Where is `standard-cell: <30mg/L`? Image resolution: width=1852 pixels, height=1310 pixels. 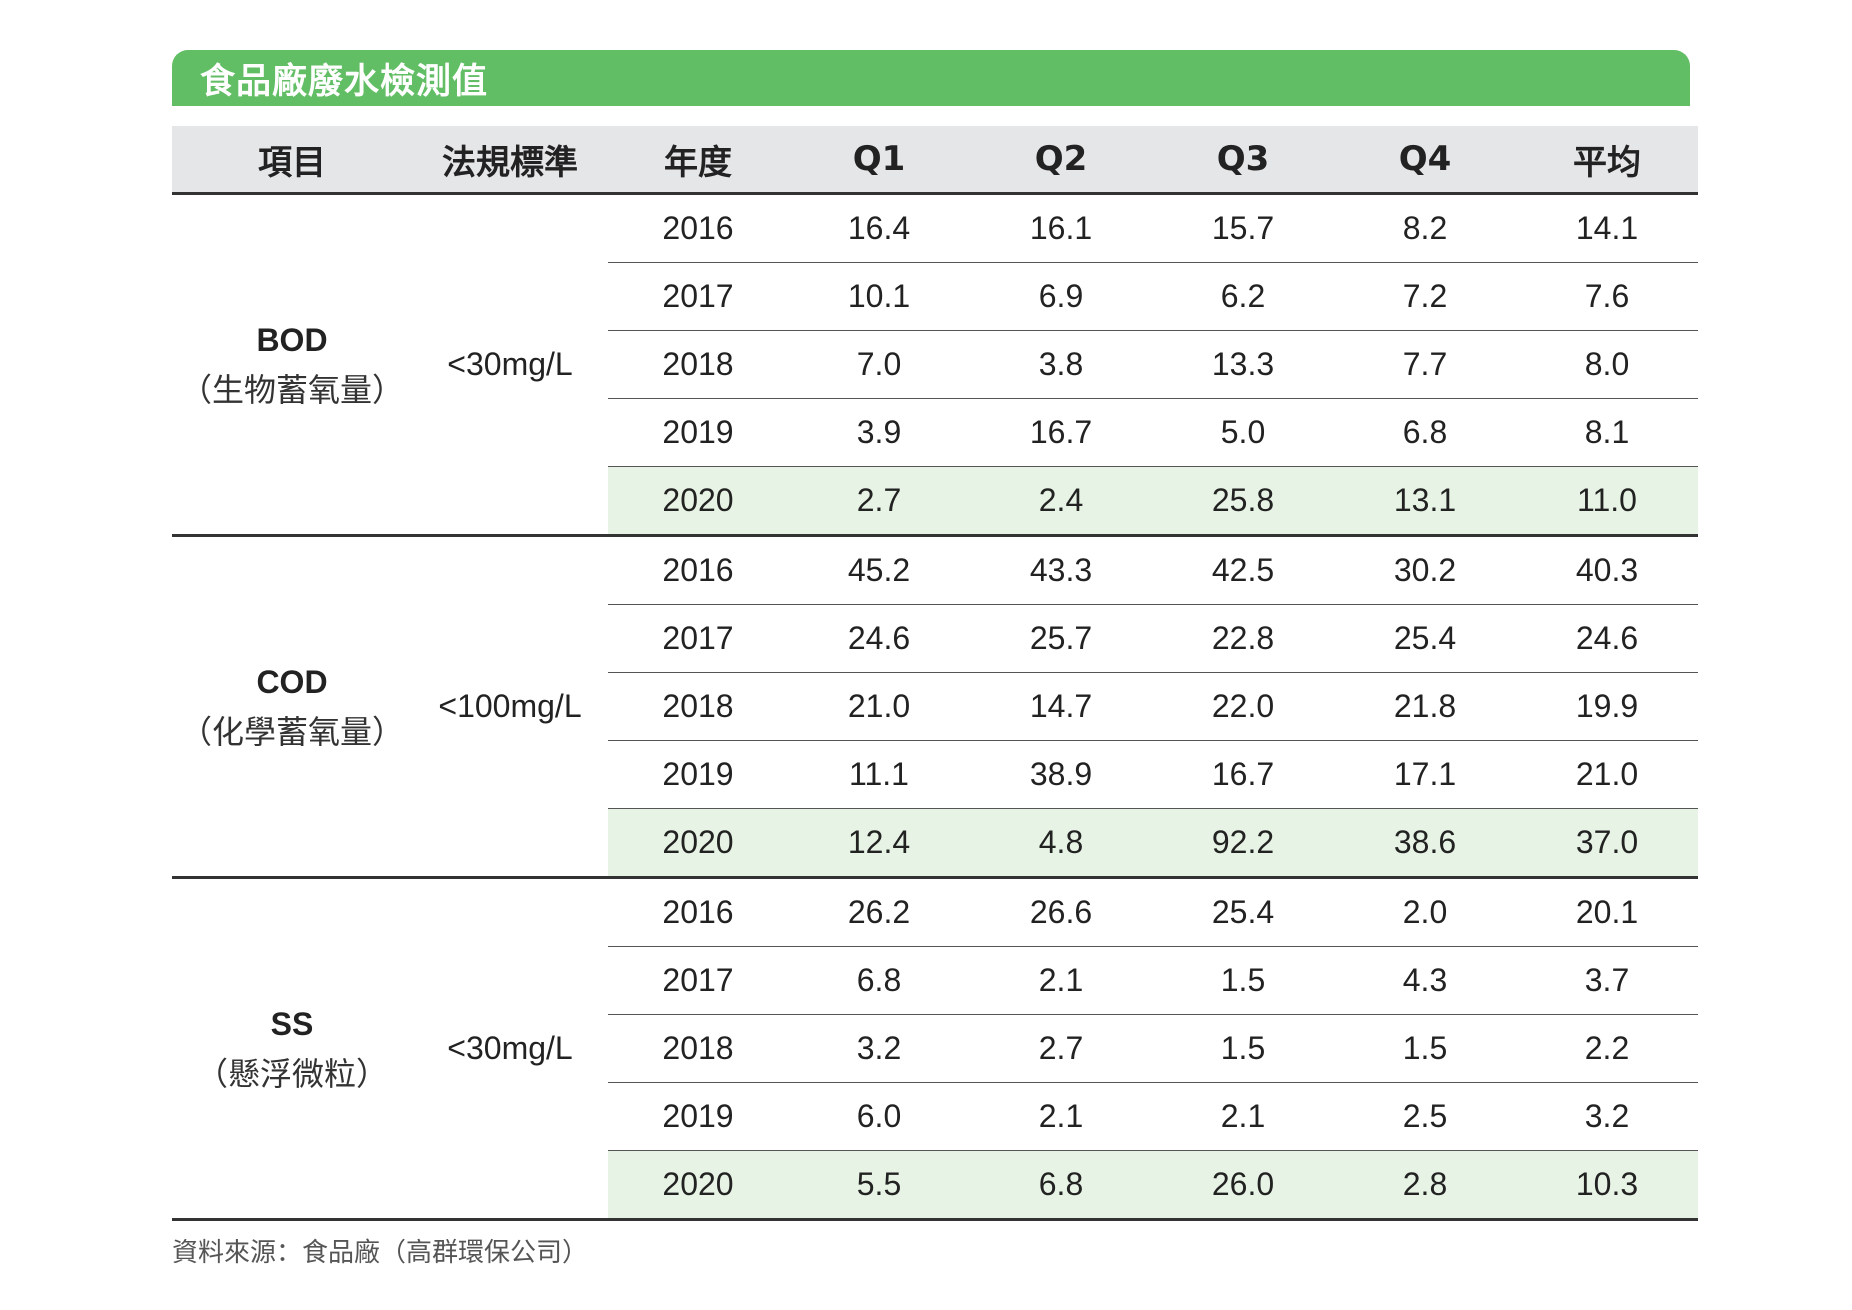
standard-cell: <30mg/L is located at coordinates (510, 365).